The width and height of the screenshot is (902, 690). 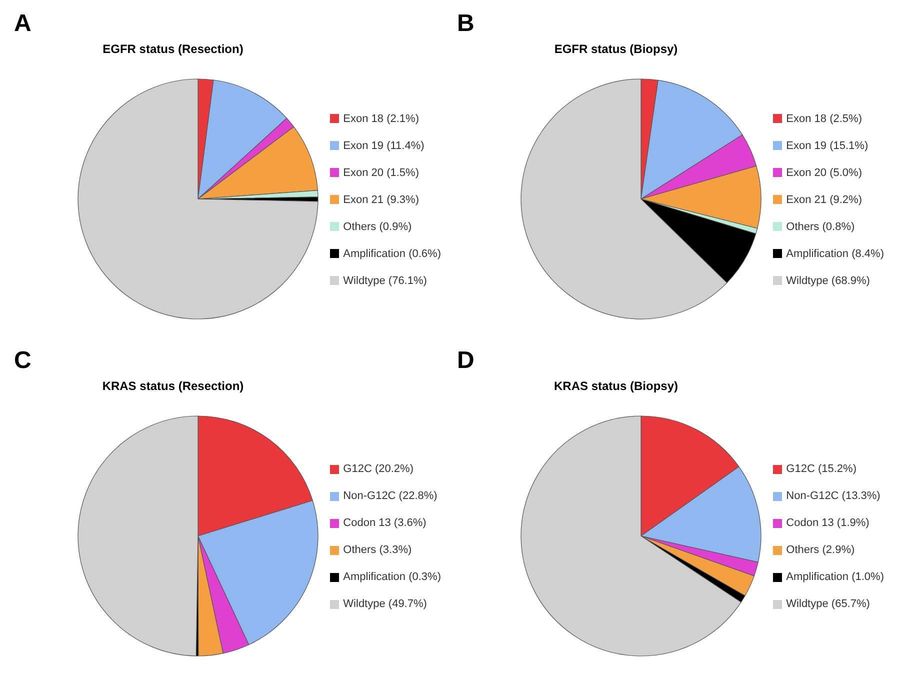 What do you see at coordinates (381, 172) in the screenshot?
I see `legend-label: Exon 20 (1.5%)` at bounding box center [381, 172].